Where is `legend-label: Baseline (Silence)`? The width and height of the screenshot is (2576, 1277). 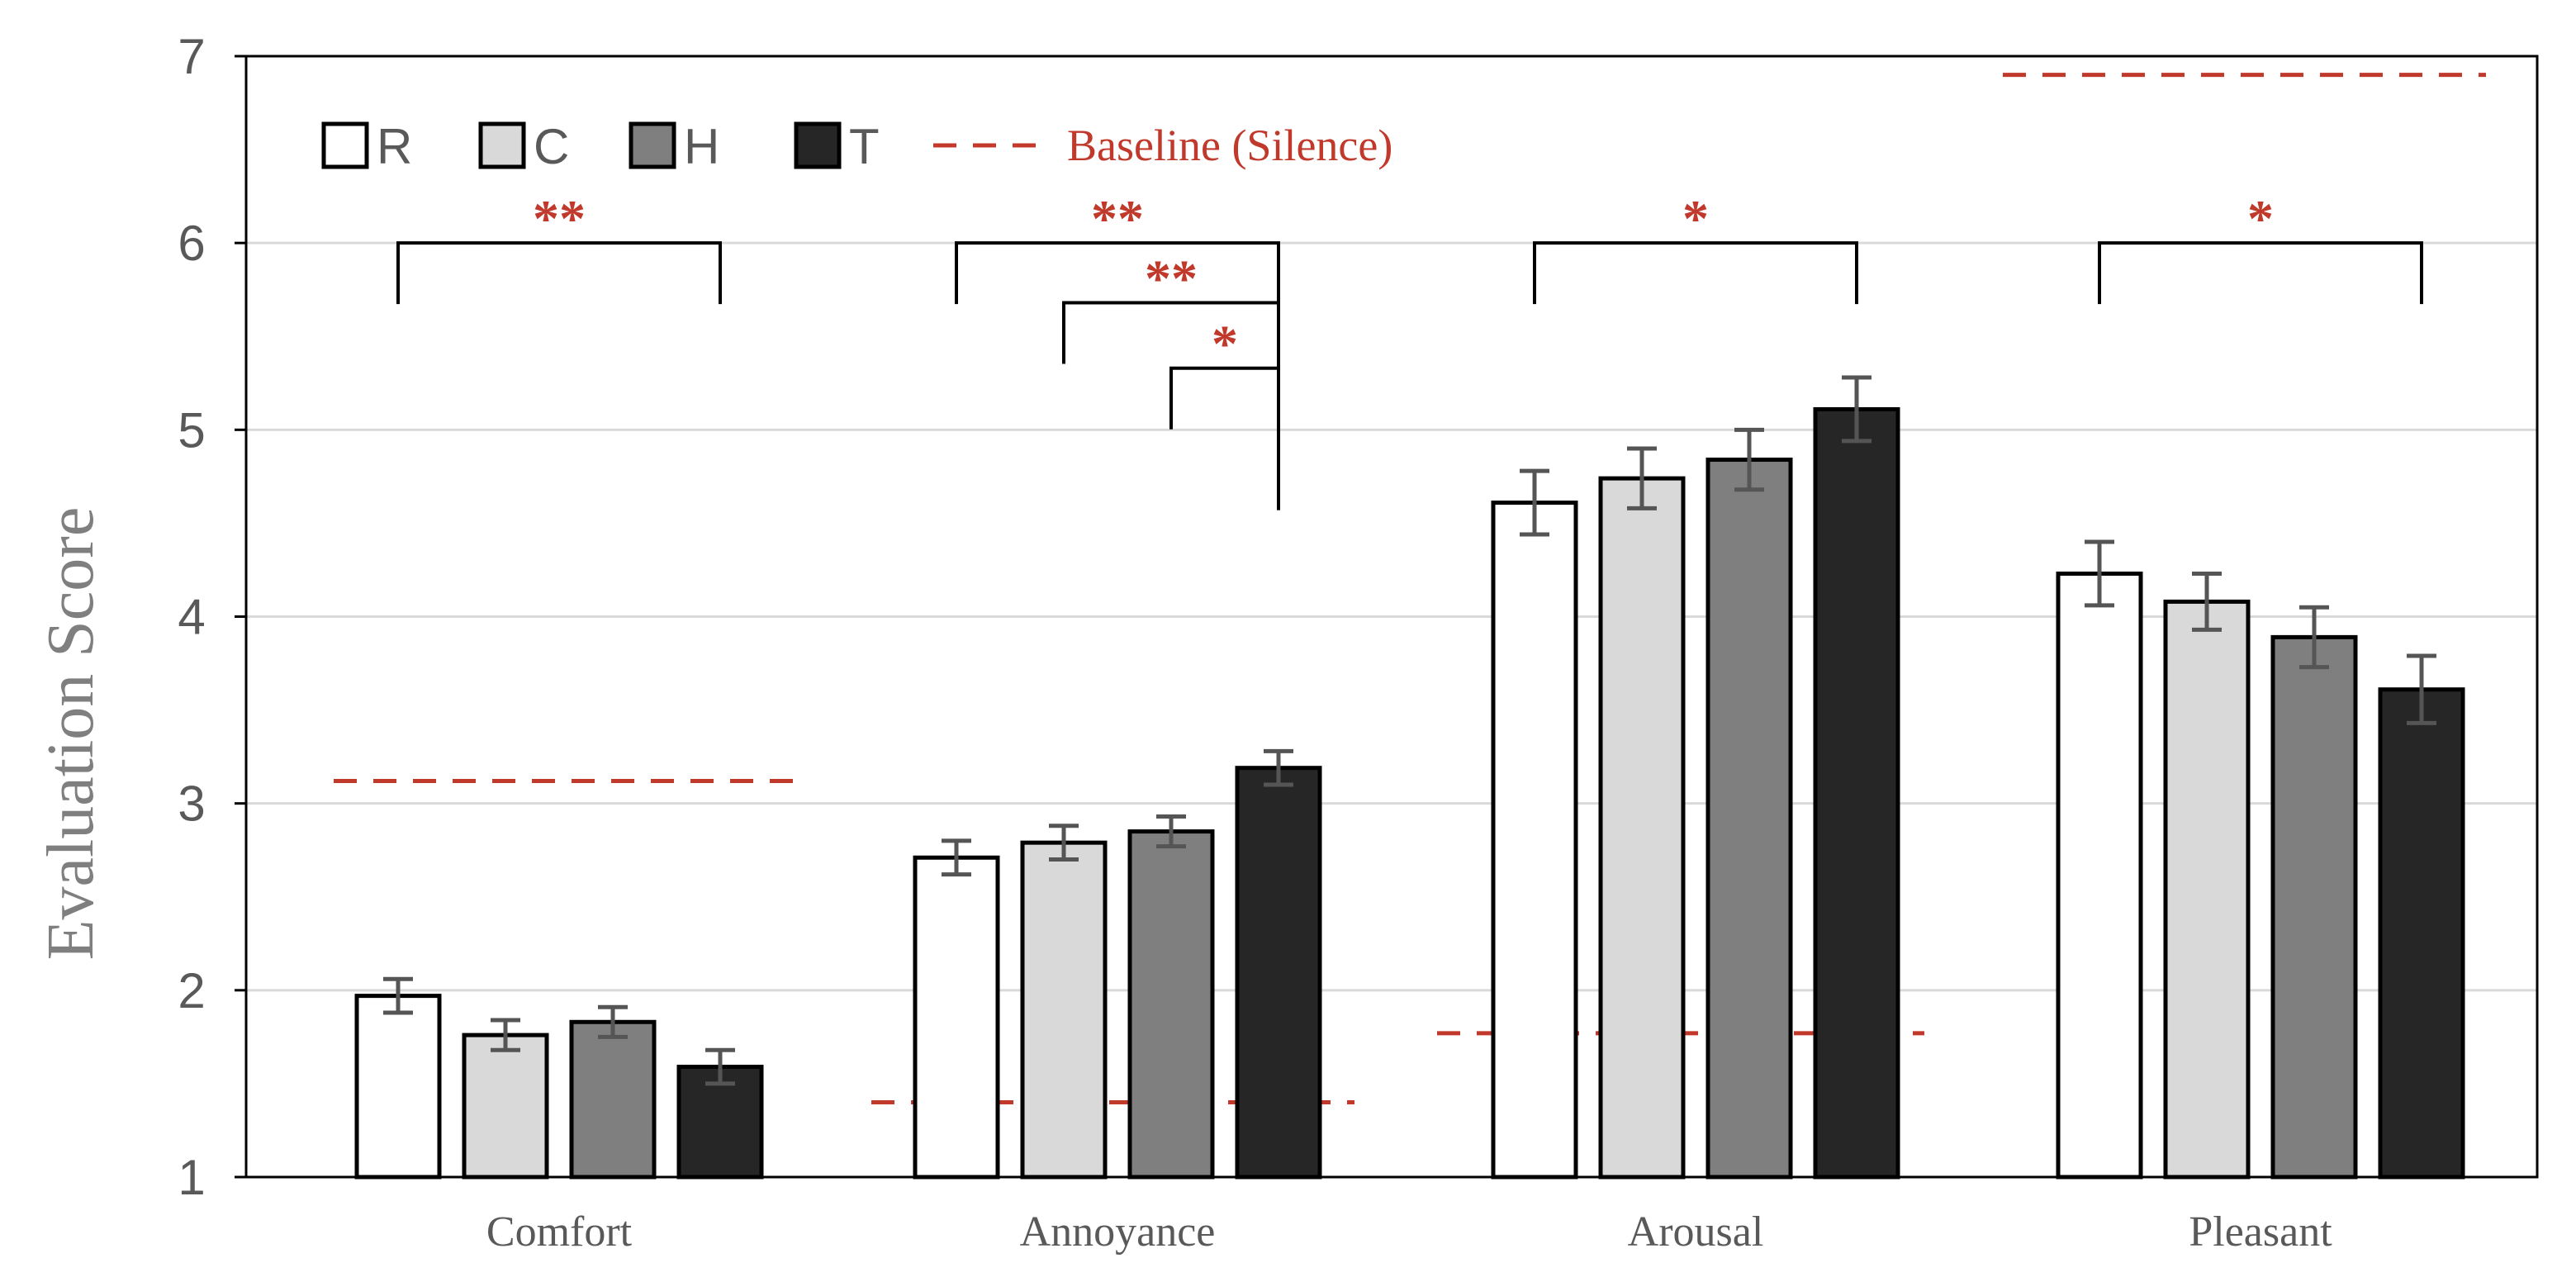
legend-label: Baseline (Silence) is located at coordinates (1229, 145).